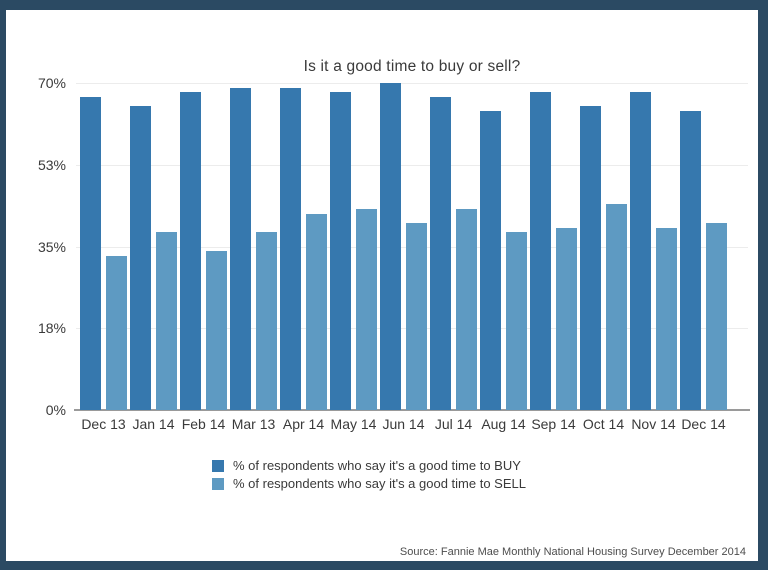 This screenshot has width=768, height=570. What do you see at coordinates (453, 424) in the screenshot?
I see `x-tick-label: Jul 14` at bounding box center [453, 424].